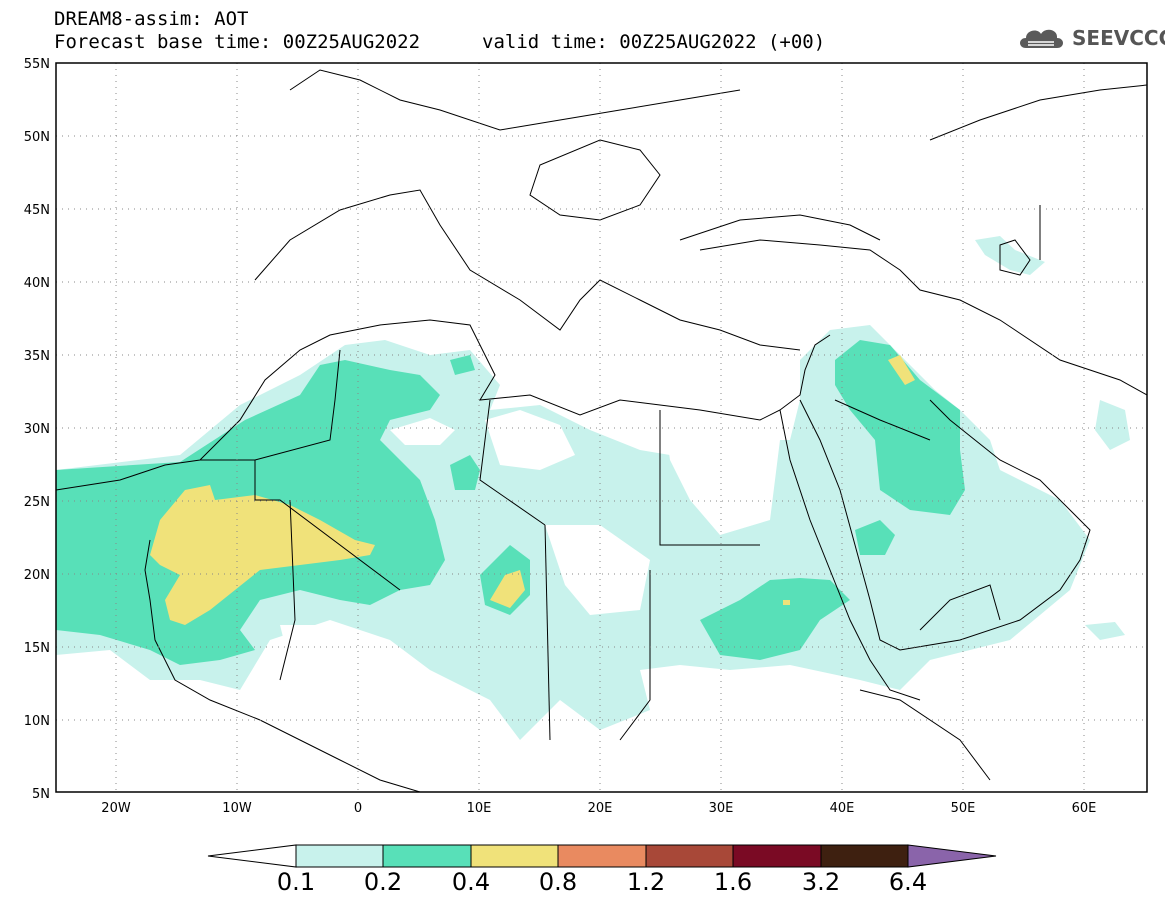 Image resolution: width=1165 pixels, height=905 pixels. I want to click on lon-tick: 10W, so click(237, 808).